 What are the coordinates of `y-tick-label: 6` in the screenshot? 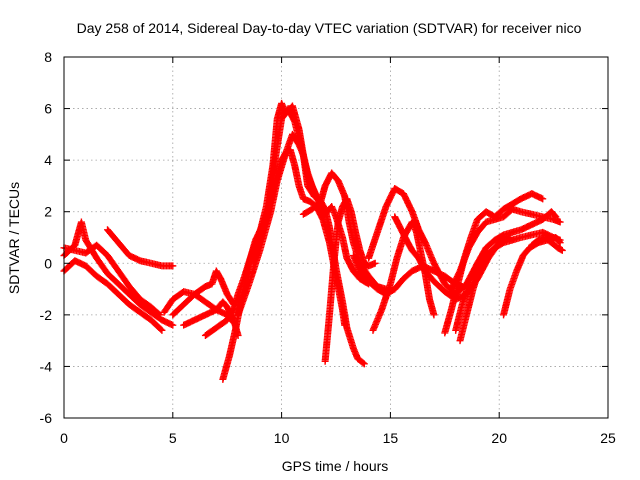 It's located at (48, 109).